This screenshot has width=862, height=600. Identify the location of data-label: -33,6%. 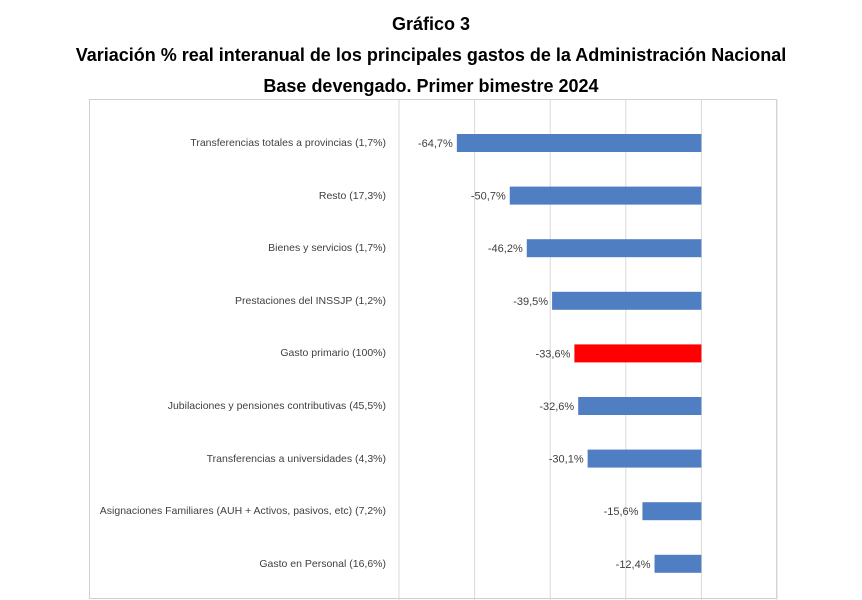
(553, 354).